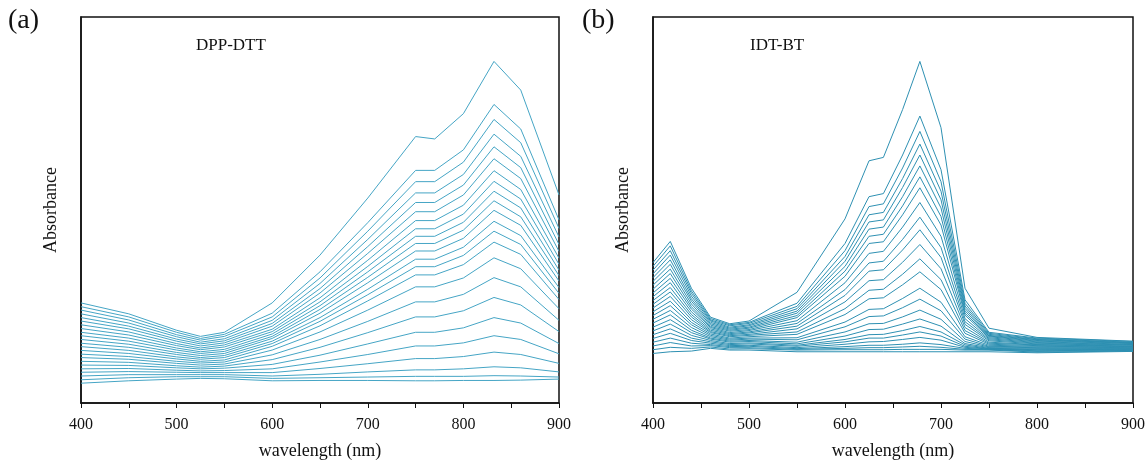 Image resolution: width=1148 pixels, height=464 pixels. What do you see at coordinates (598, 18) in the screenshot?
I see `text: (b)` at bounding box center [598, 18].